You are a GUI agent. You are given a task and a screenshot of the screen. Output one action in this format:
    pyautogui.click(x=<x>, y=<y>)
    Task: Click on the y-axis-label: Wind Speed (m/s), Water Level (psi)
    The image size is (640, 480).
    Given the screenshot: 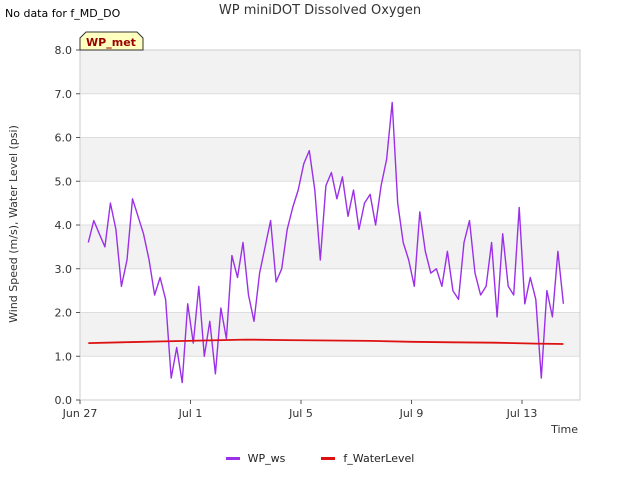 What is the action you would take?
    pyautogui.click(x=13, y=224)
    